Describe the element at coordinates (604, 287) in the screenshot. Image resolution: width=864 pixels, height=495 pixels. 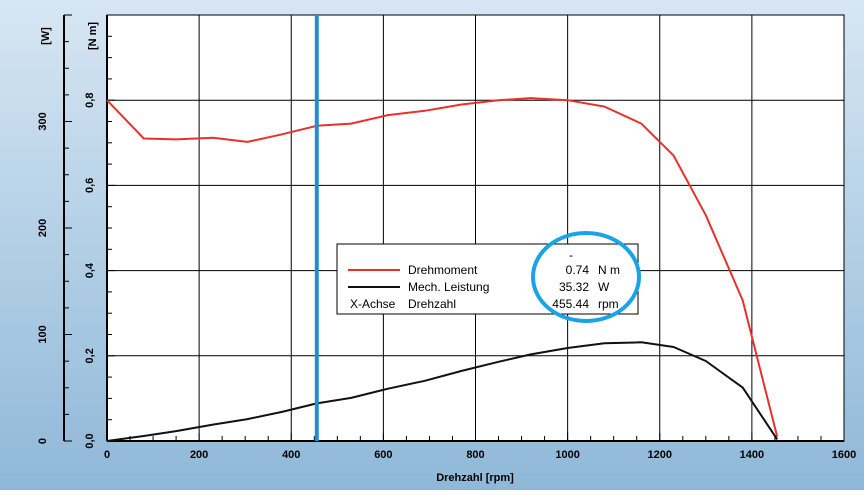
I see `legend-unit-leistung: W` at that location.